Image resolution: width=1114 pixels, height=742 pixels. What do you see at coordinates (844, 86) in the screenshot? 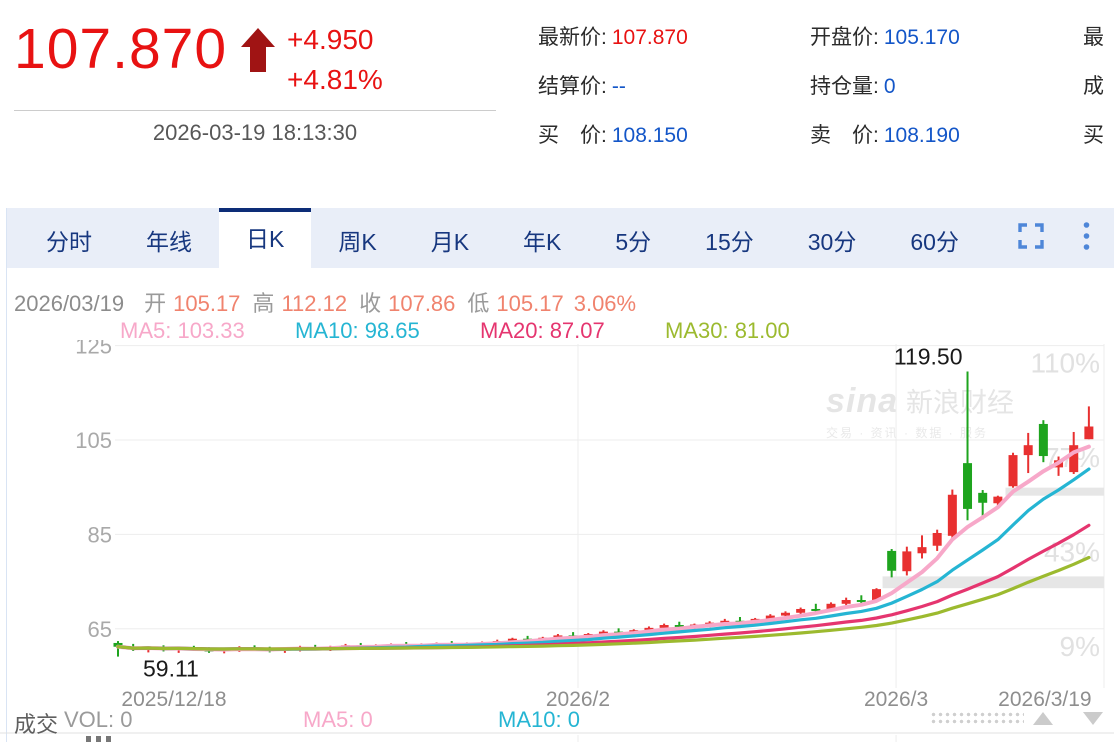
I see `quote-label: 持仓量:` at bounding box center [844, 86].